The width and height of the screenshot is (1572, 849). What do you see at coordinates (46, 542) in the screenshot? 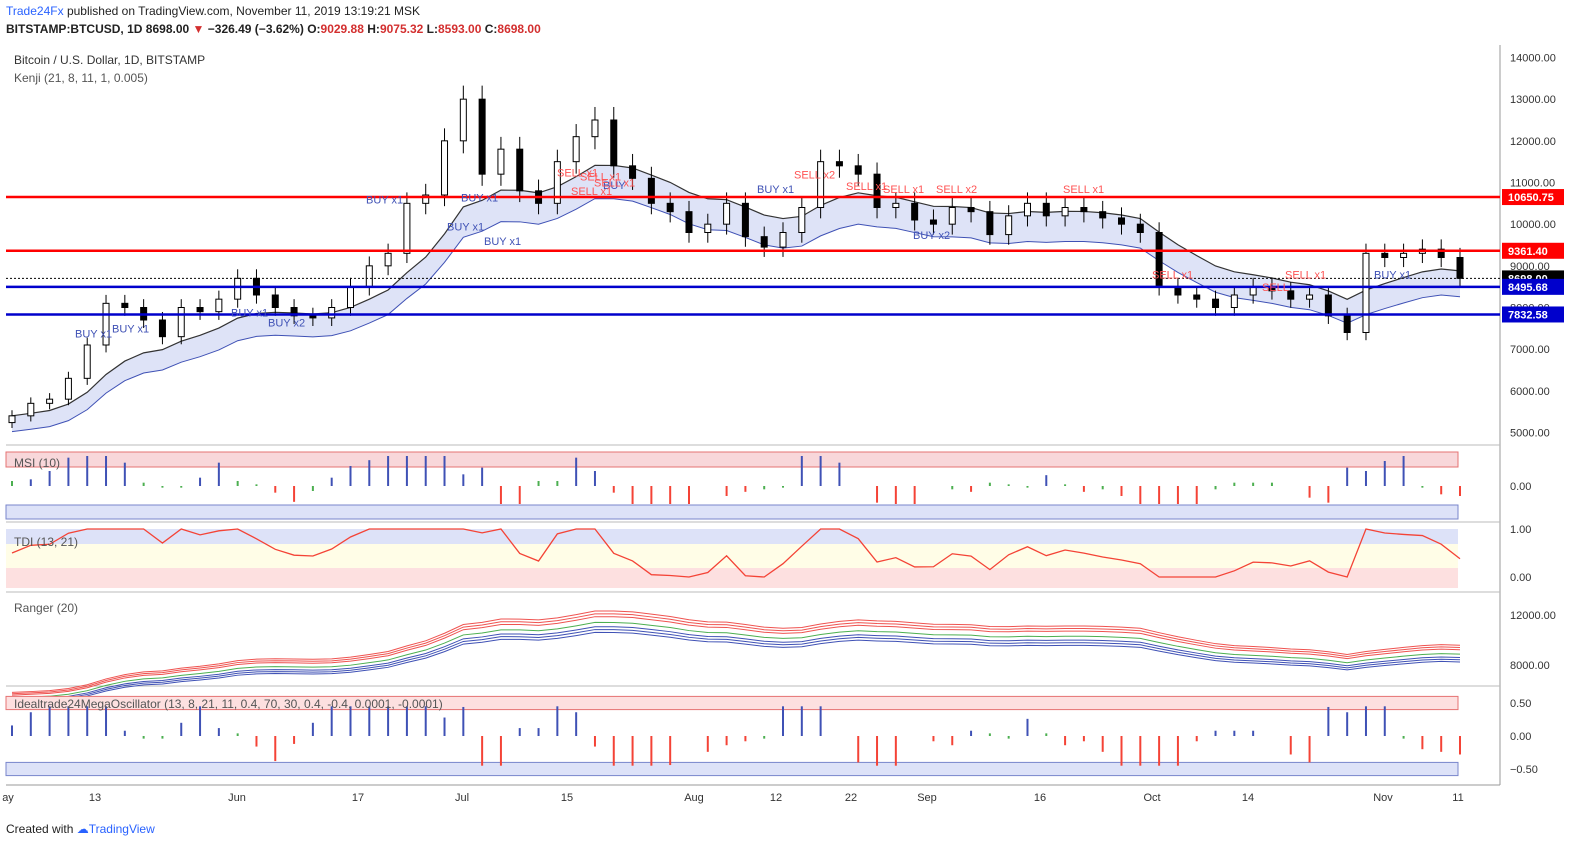
I see `tdi-label: TDI (13, 21)` at bounding box center [46, 542].